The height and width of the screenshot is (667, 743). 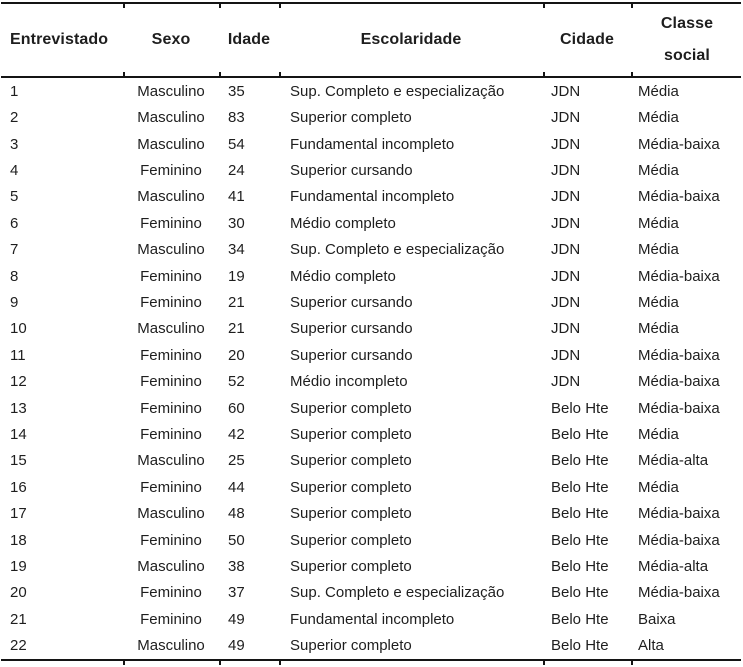 I want to click on cell-entrevistado: 7, so click(x=14, y=250).